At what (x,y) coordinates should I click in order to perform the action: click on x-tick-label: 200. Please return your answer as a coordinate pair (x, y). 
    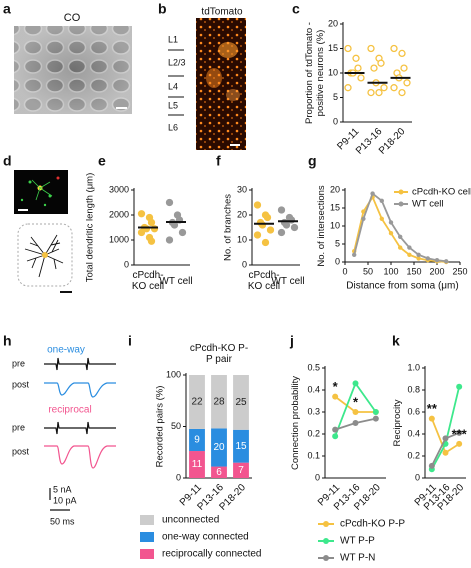
    Looking at the image, I should click on (436, 271).